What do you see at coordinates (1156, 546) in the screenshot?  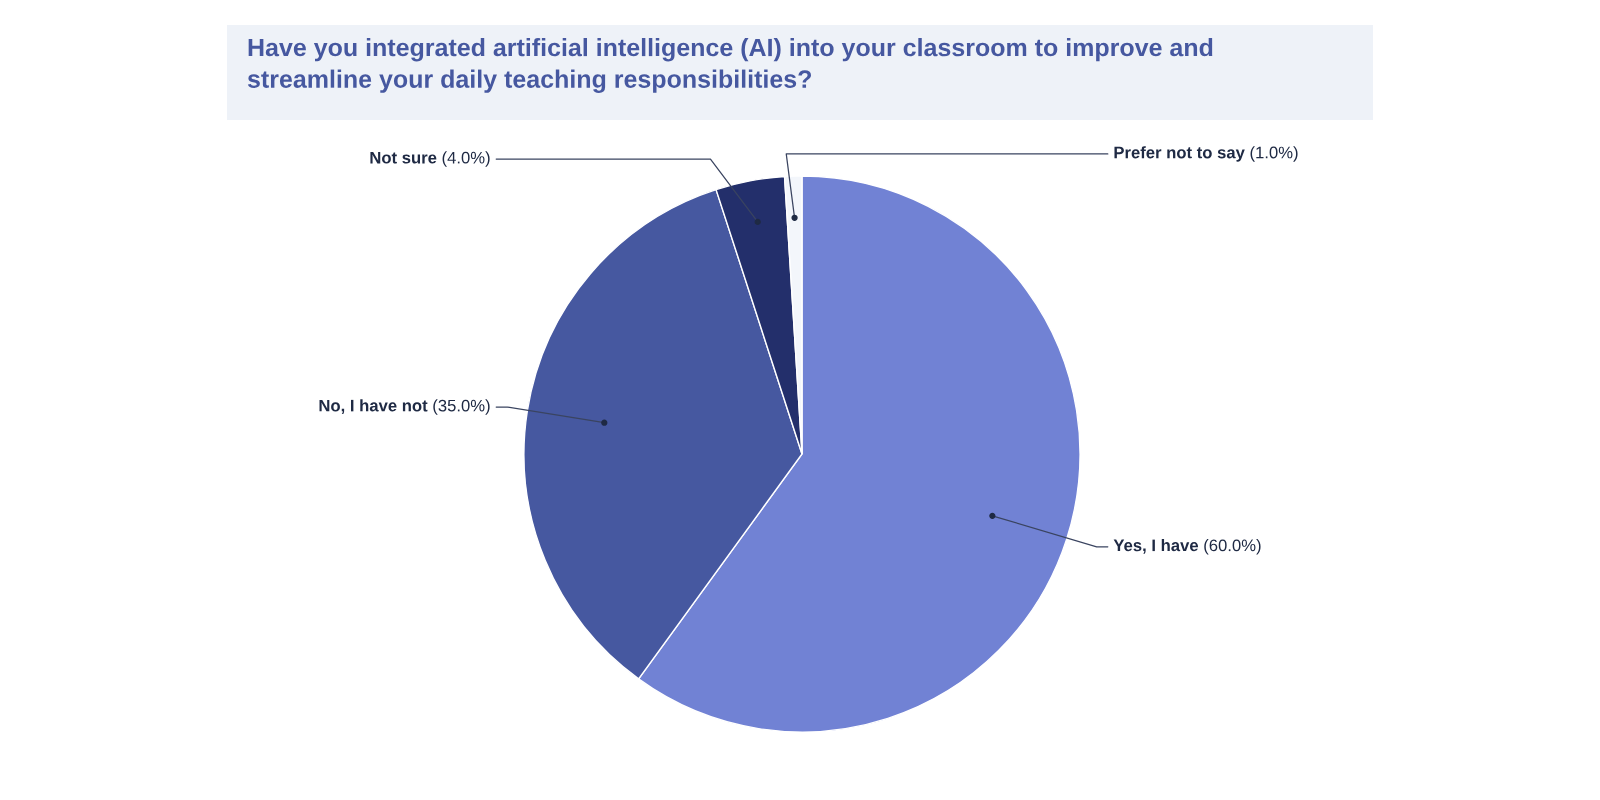 I see `slice-label: Yes, I have` at bounding box center [1156, 546].